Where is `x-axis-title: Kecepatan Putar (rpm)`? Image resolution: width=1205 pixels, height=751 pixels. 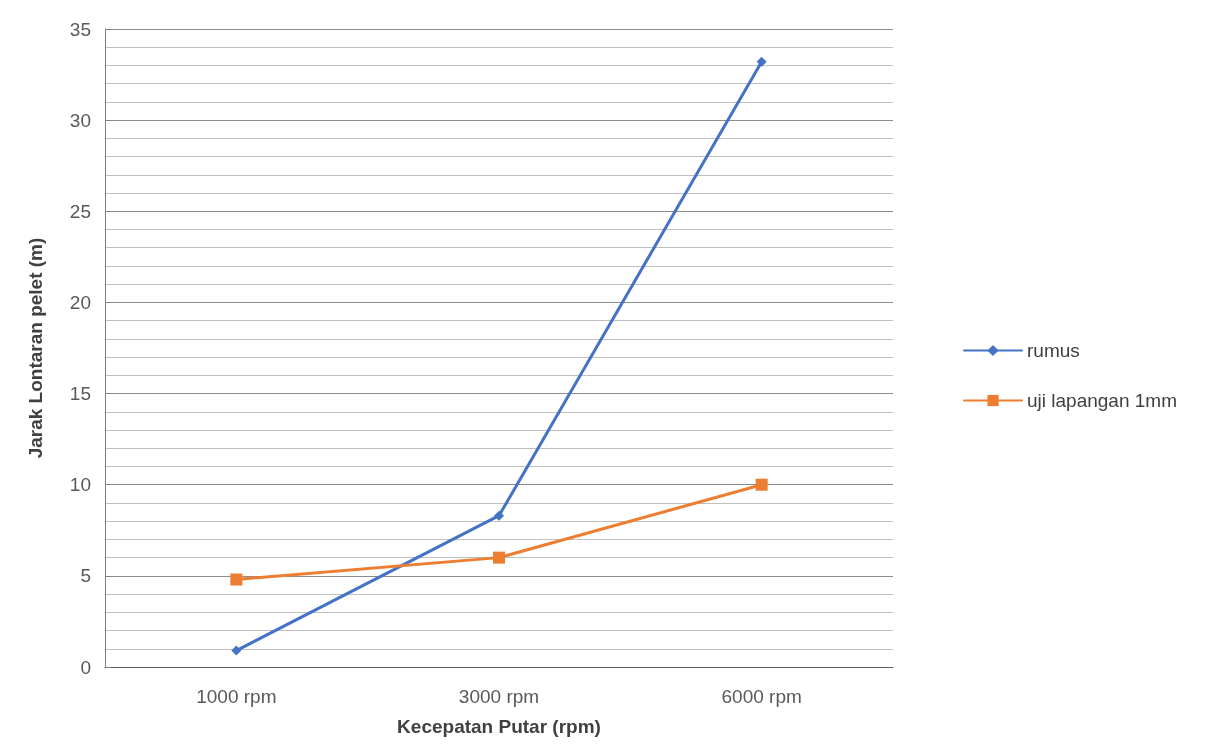
x-axis-title: Kecepatan Putar (rpm) is located at coordinates (499, 726).